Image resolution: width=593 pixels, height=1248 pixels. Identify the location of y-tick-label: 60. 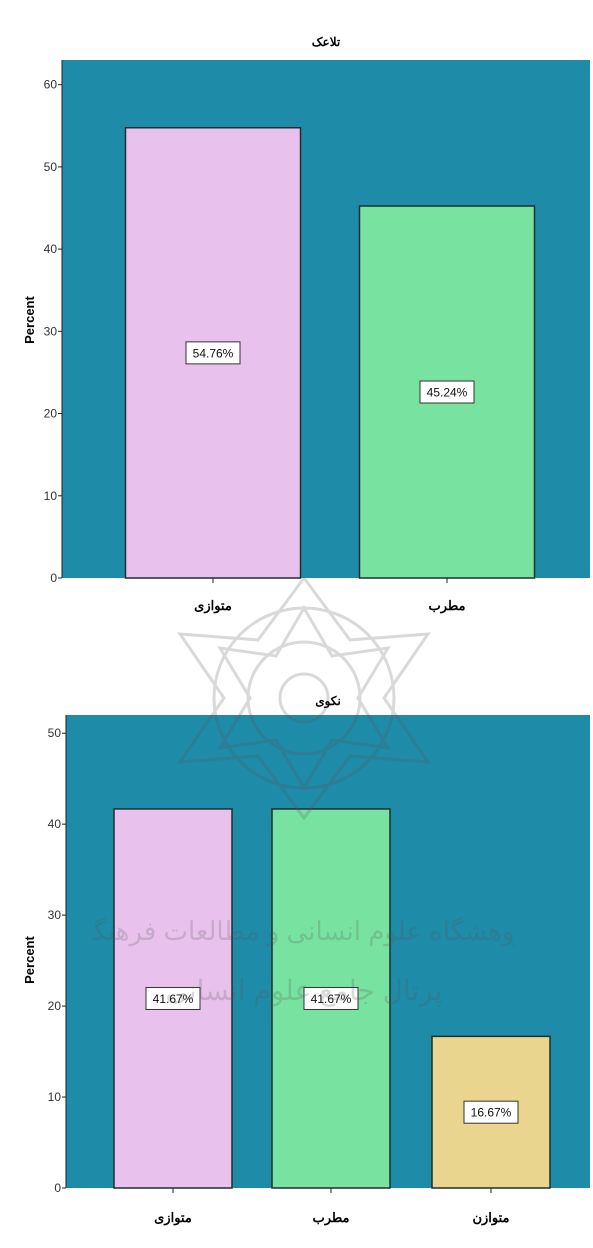
(51, 85).